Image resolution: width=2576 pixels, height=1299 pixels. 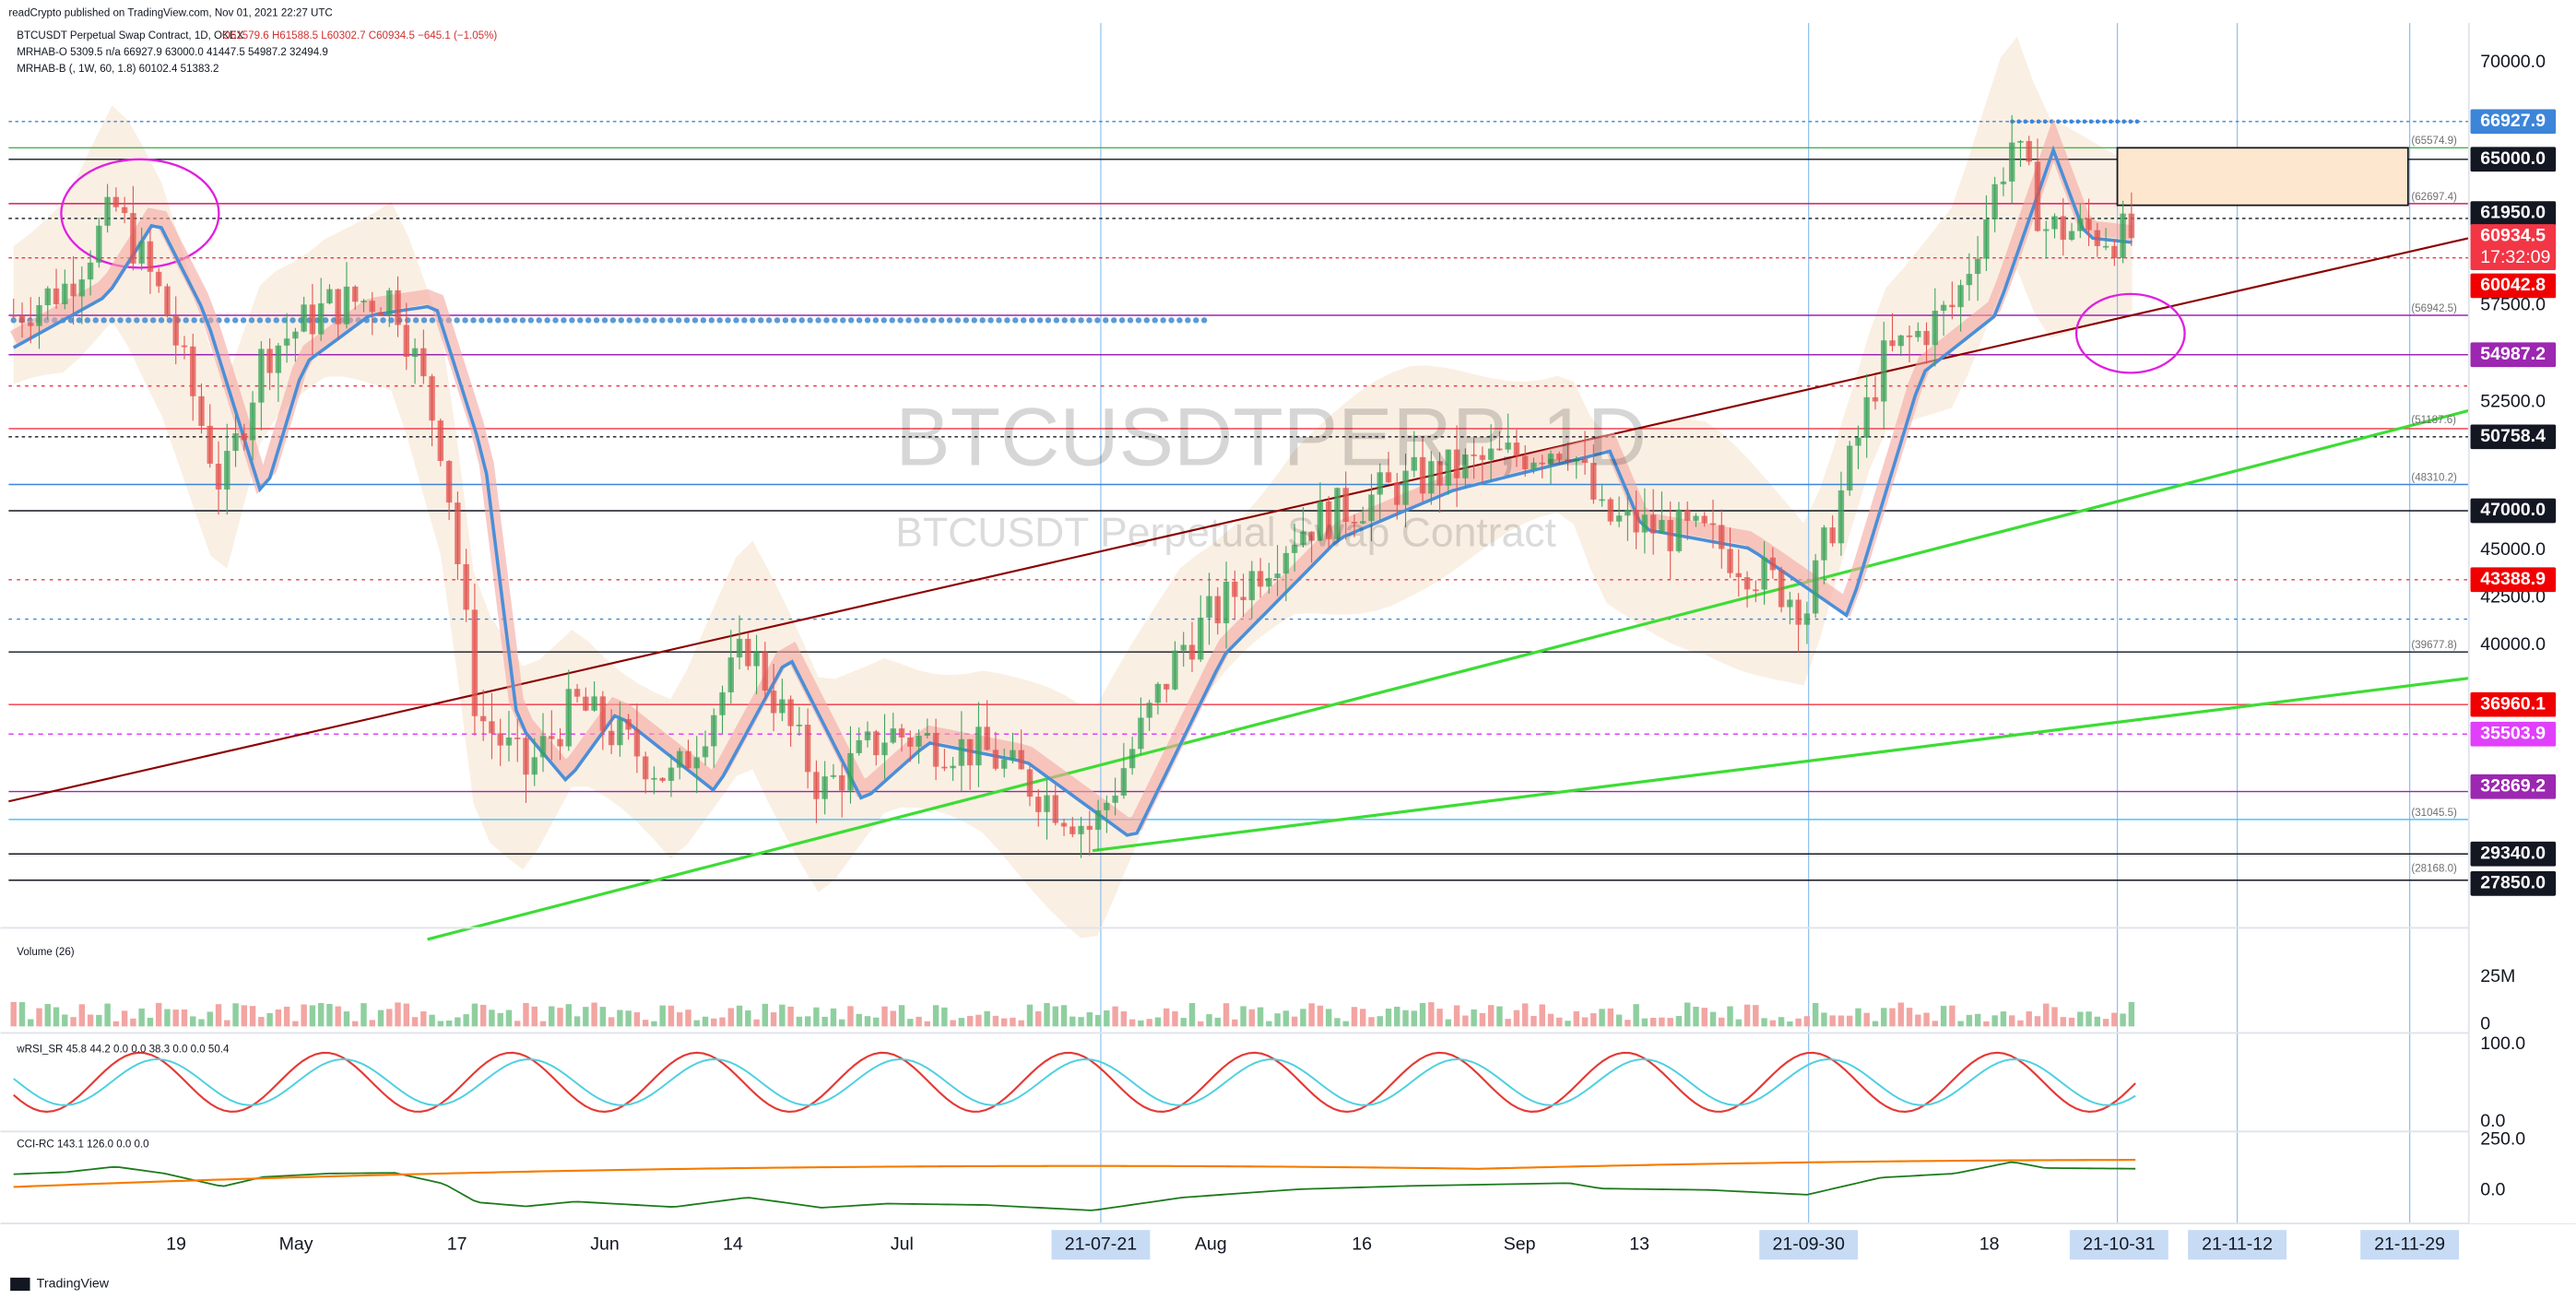 I want to click on time-label: Jun, so click(x=605, y=1244).